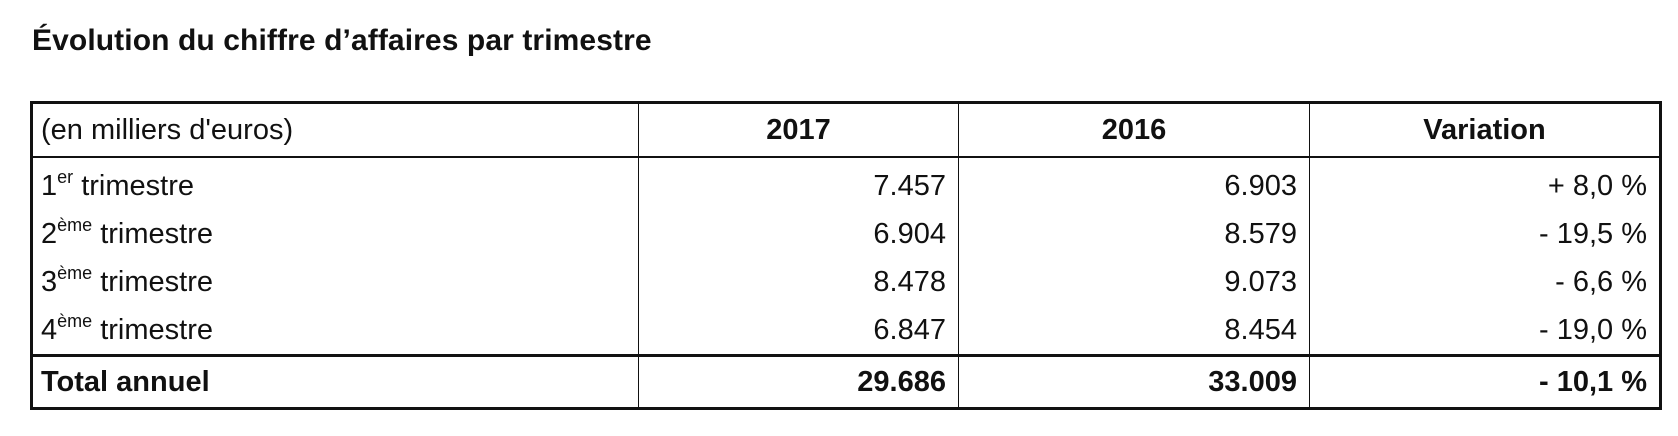  I want to click on variation-value: - 19,5 %, so click(1485, 234).